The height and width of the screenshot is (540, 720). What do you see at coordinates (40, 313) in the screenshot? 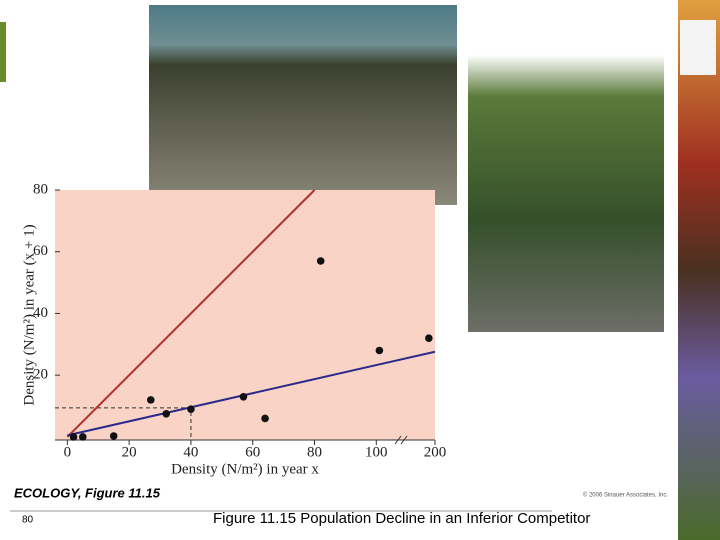
I see `y-tick-label: 40` at bounding box center [40, 313].